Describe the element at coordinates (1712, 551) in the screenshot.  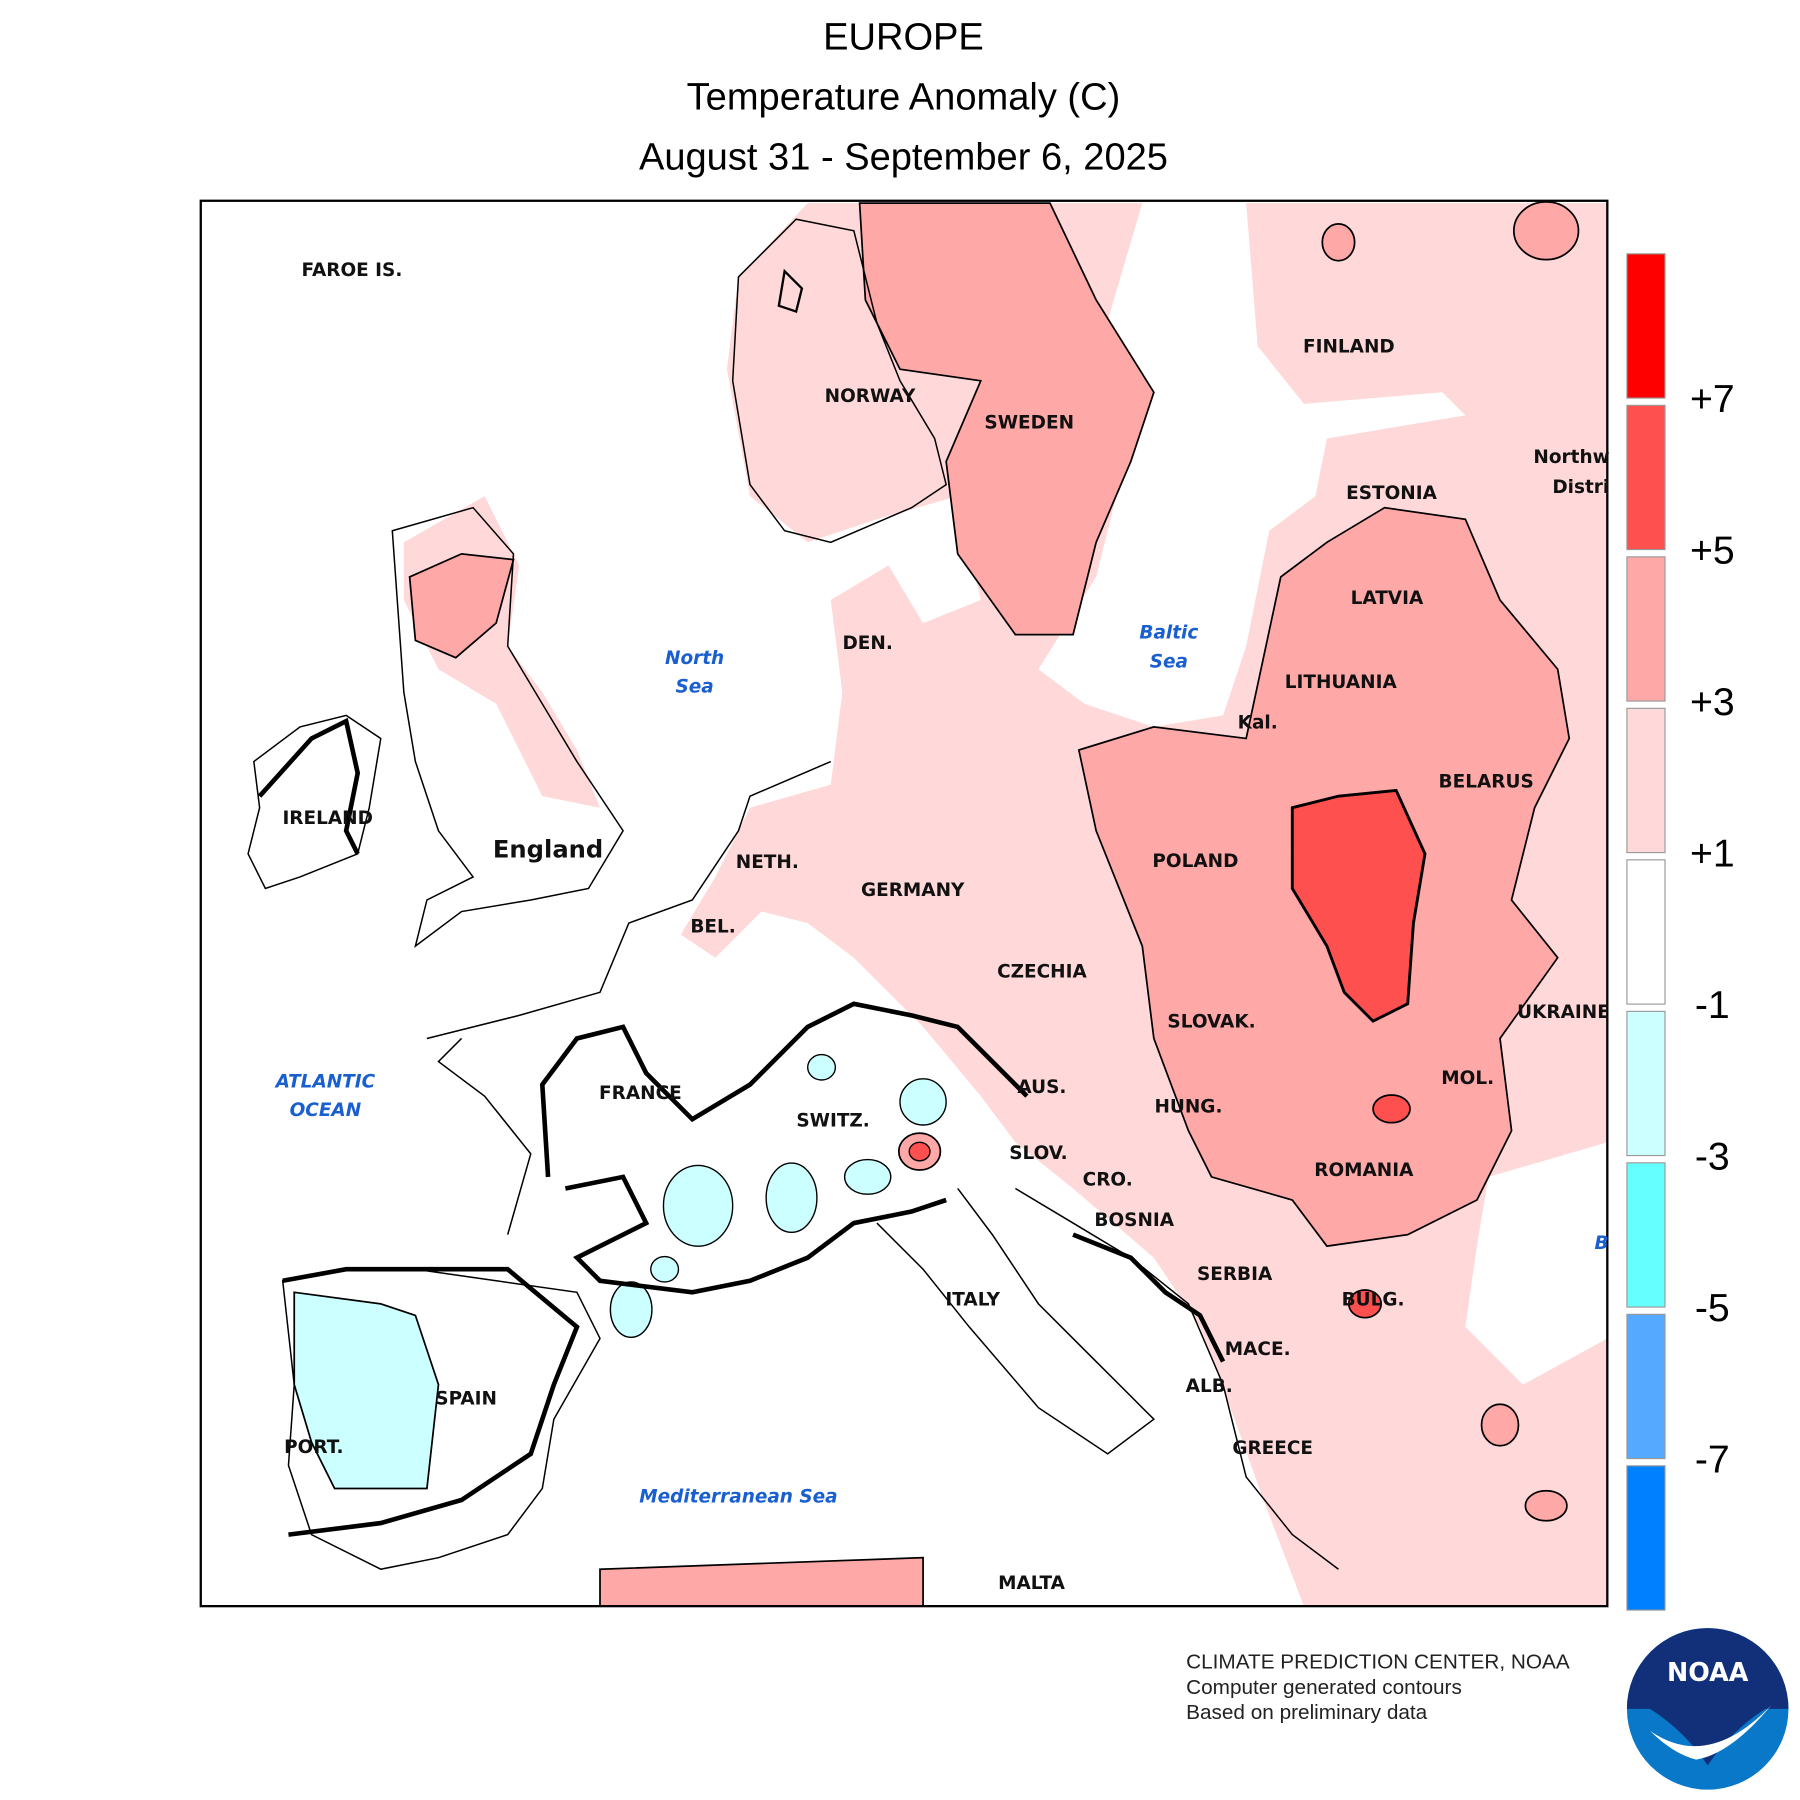
I see `legend-tick-label: +5` at that location.